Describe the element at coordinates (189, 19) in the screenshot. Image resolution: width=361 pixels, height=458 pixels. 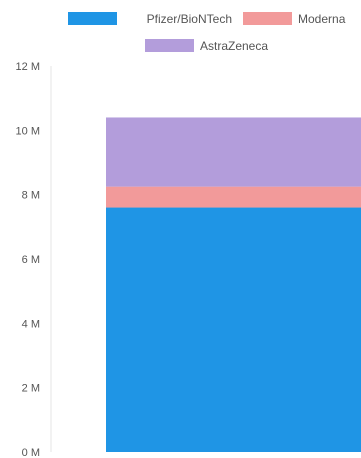
I see `legend-label: Pfizer/BioNTech` at that location.